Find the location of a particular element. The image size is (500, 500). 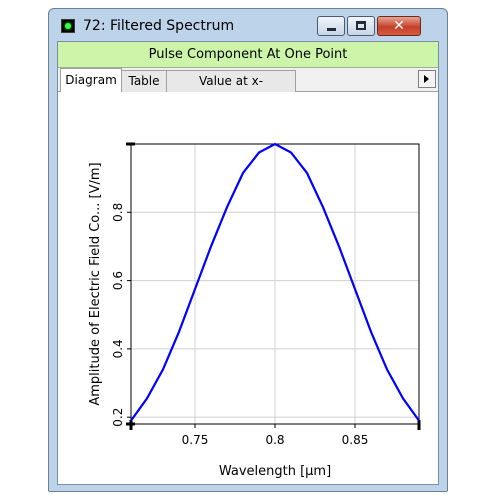

maximize-button is located at coordinates (361, 26).